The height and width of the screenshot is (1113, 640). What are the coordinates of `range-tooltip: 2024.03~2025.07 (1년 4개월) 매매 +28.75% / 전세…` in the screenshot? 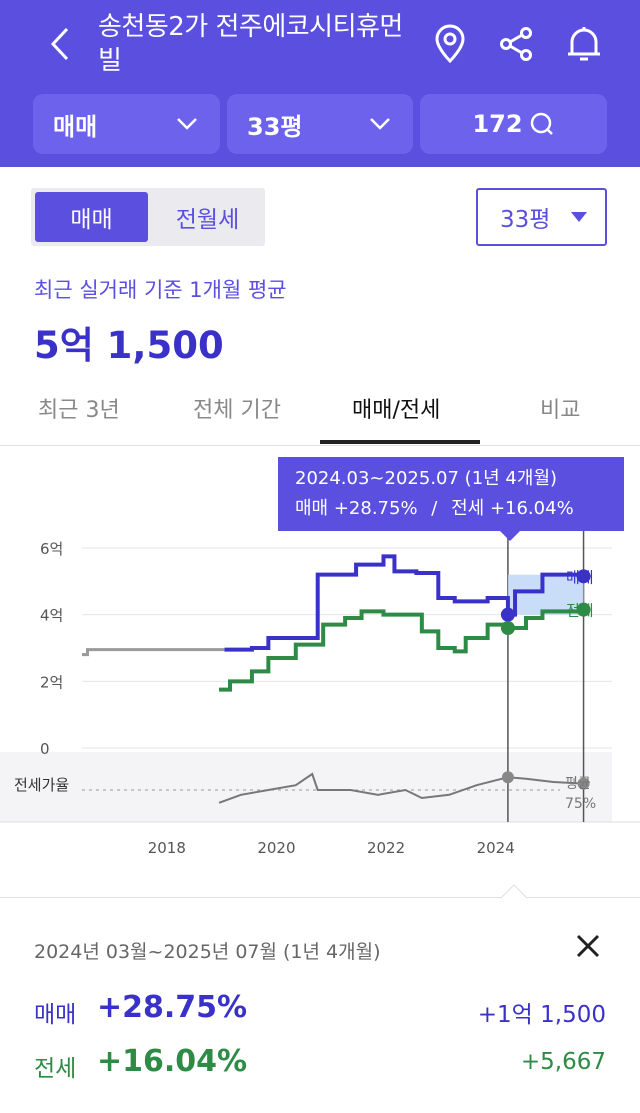 It's located at (451, 494).